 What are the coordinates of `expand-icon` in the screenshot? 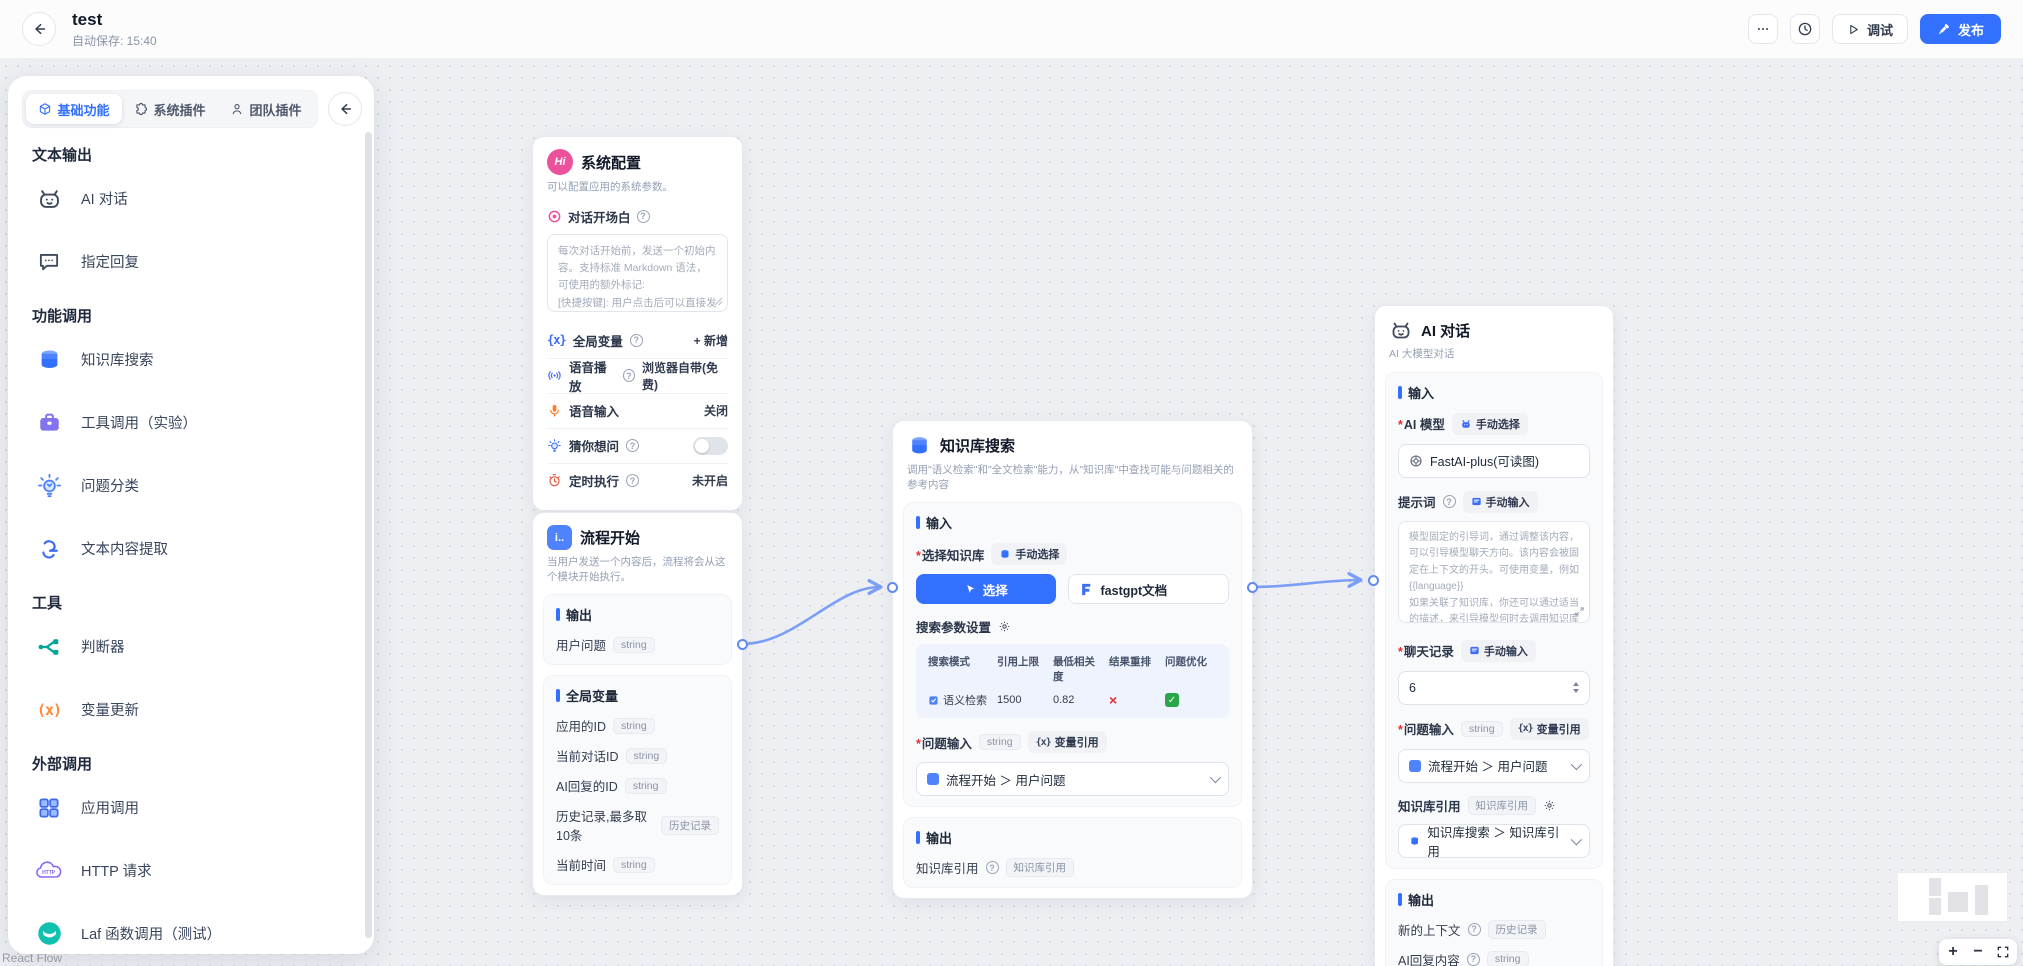 It's located at (1579, 613).